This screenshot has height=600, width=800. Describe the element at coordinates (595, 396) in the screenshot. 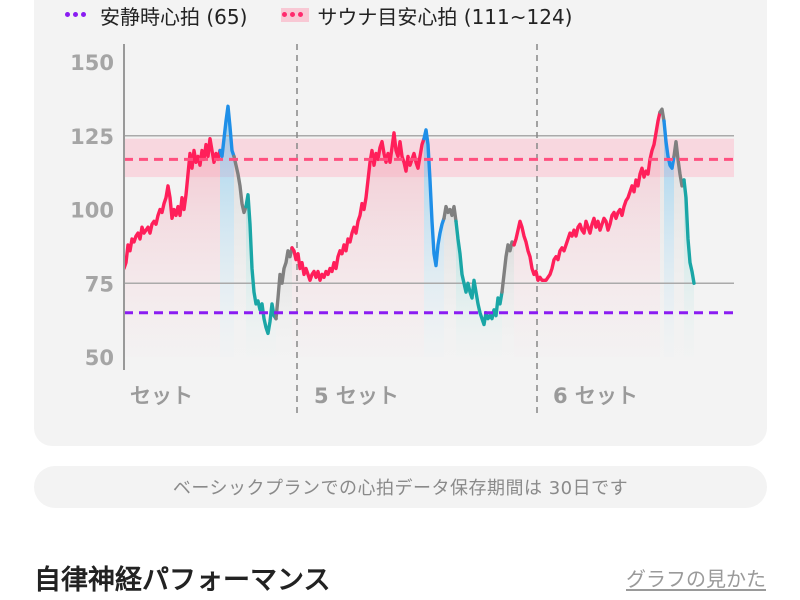

I see `set-label-2: 6 セット` at that location.